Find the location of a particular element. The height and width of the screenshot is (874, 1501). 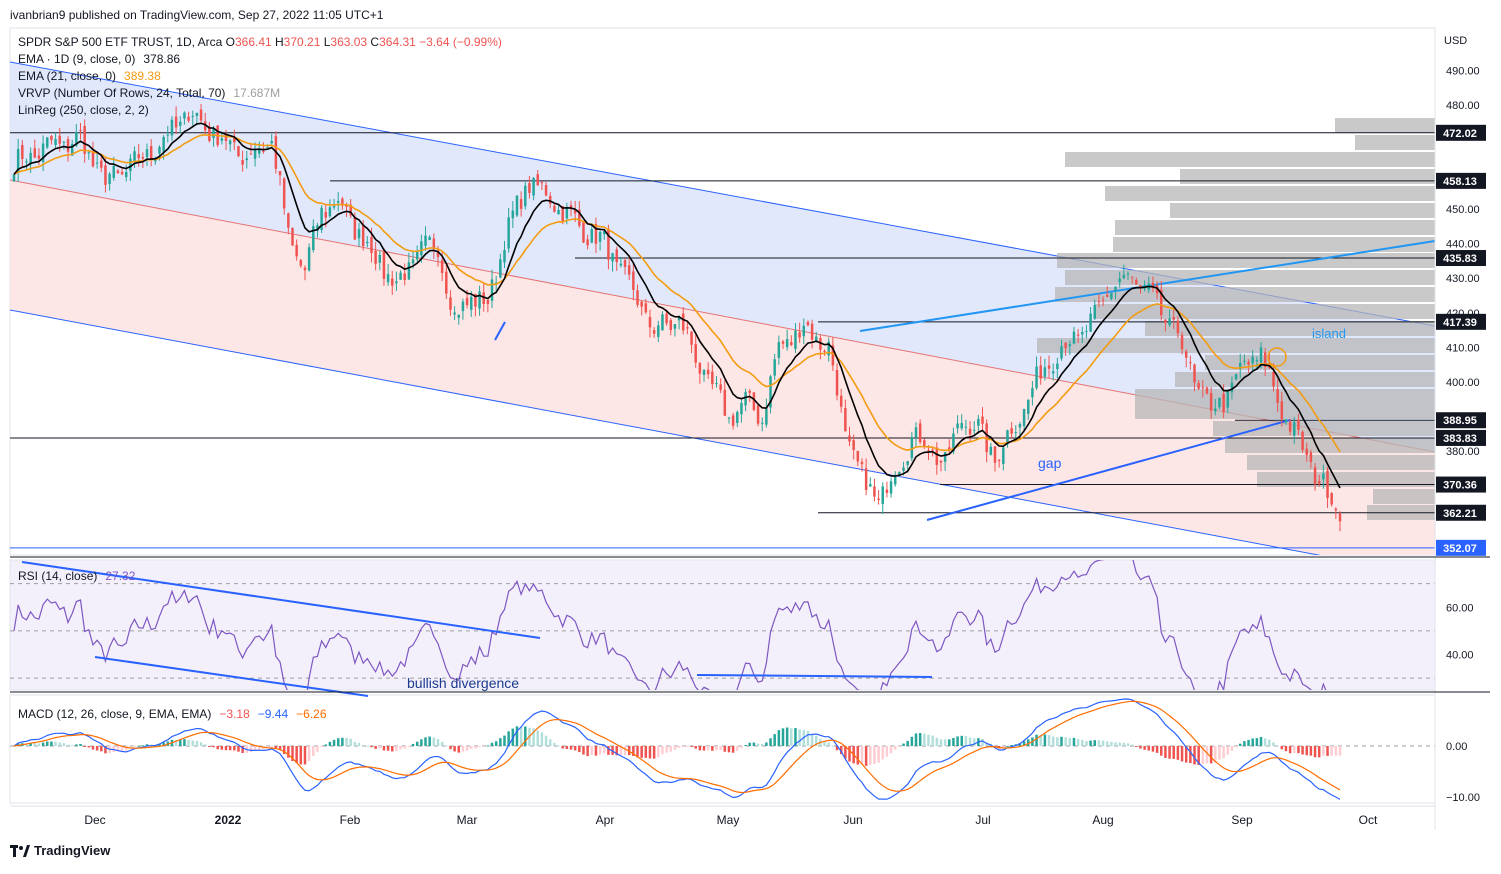

legend-linreg-label: LinReg (250, close, 2, 2) is located at coordinates (83, 110).